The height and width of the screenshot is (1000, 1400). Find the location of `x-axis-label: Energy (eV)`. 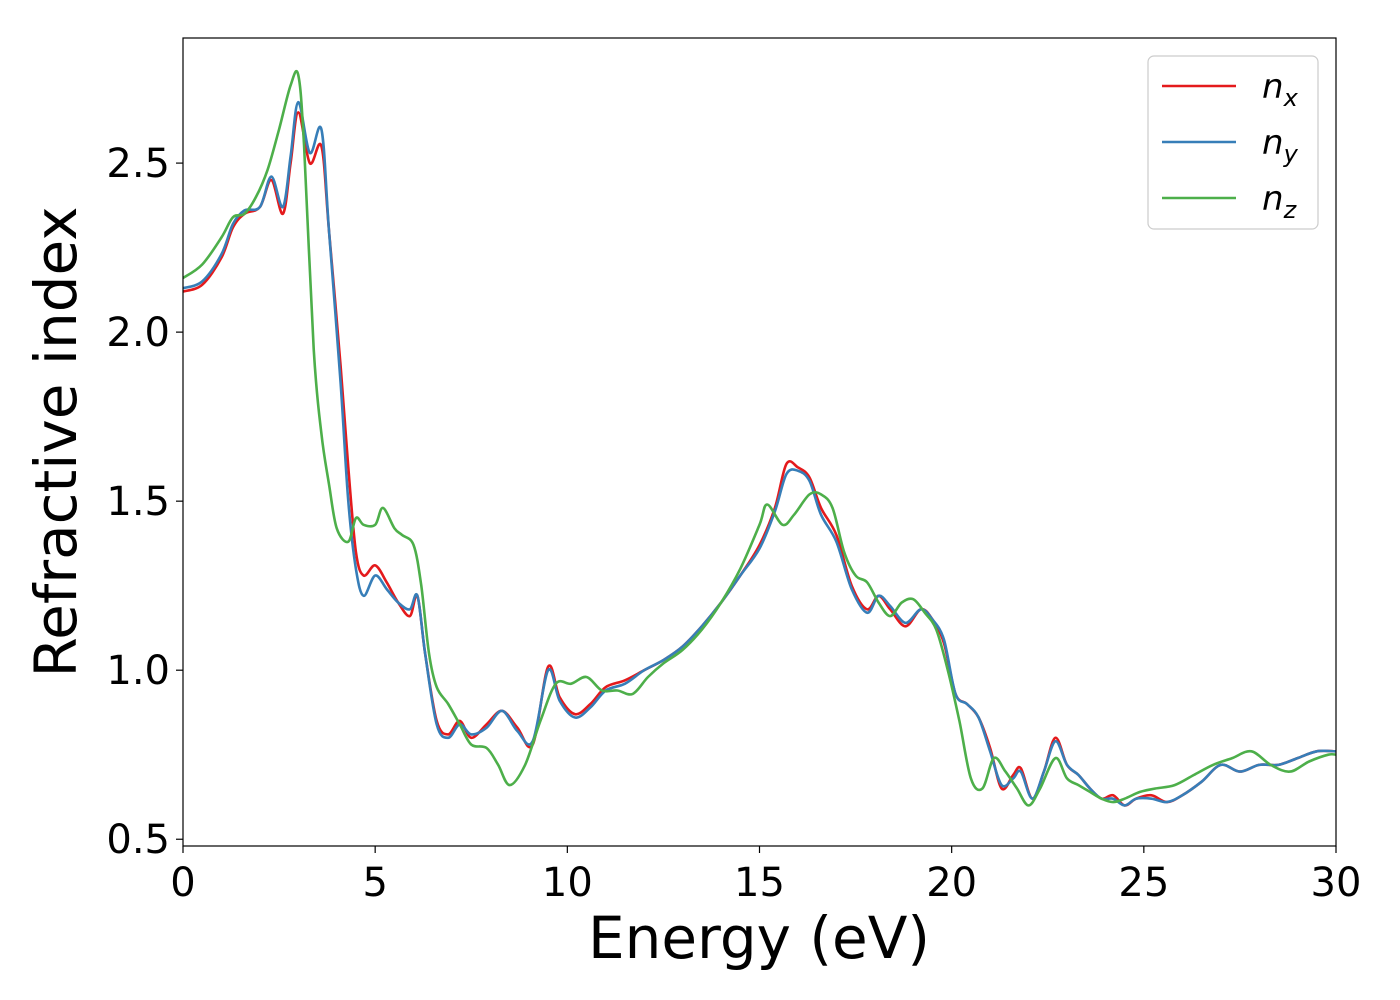

x-axis-label: Energy (eV) is located at coordinates (759, 938).